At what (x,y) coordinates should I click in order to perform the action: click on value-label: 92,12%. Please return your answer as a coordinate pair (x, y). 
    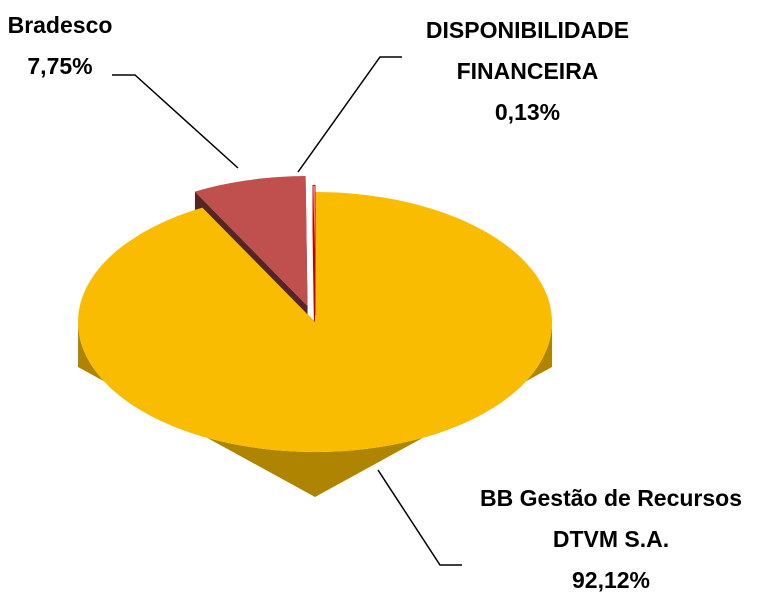
    Looking at the image, I should click on (610, 580).